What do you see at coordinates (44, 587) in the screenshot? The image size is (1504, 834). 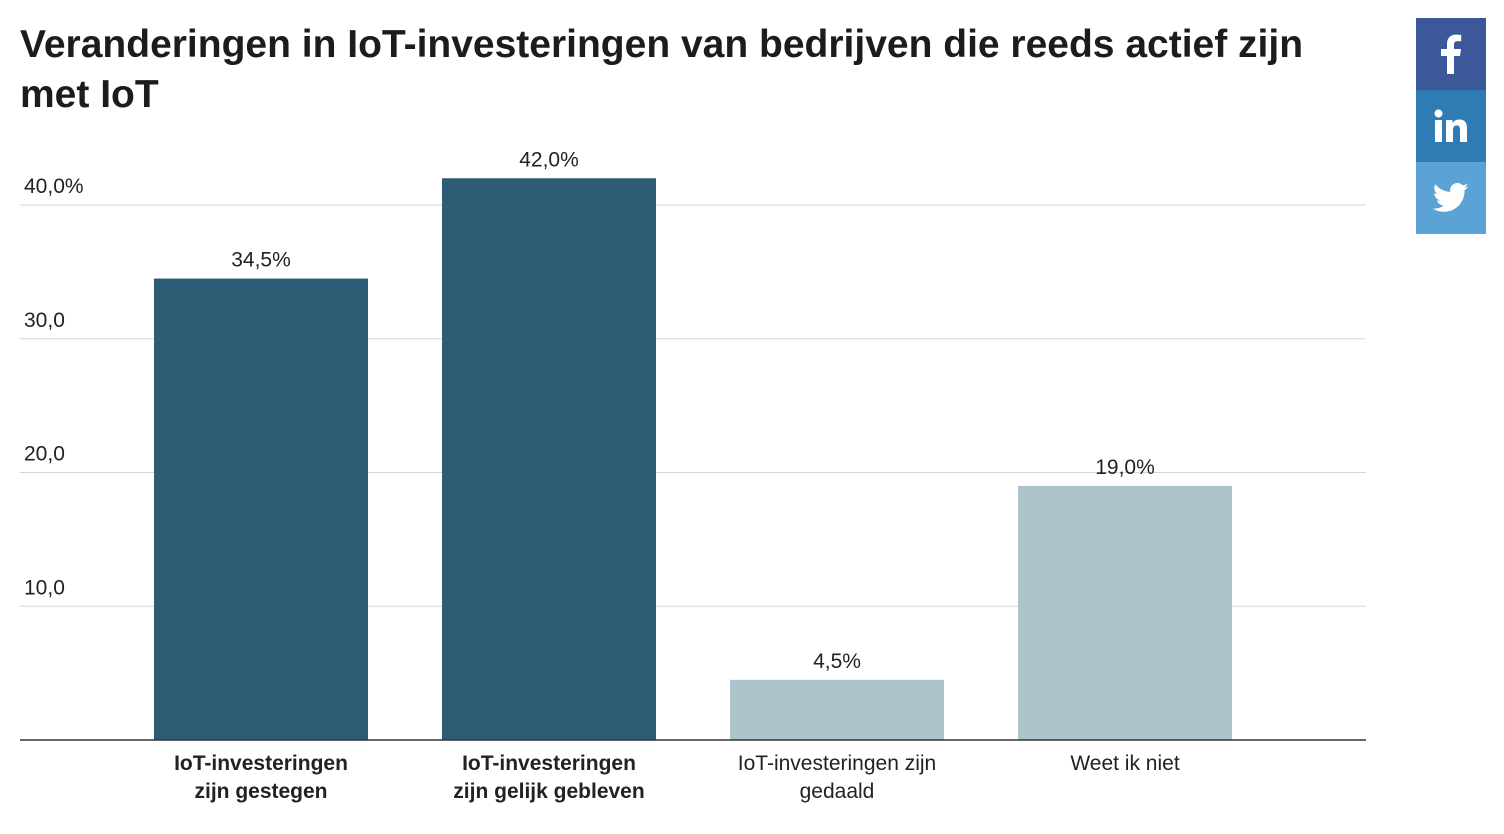 I see `y-tick-label: 10,0` at bounding box center [44, 587].